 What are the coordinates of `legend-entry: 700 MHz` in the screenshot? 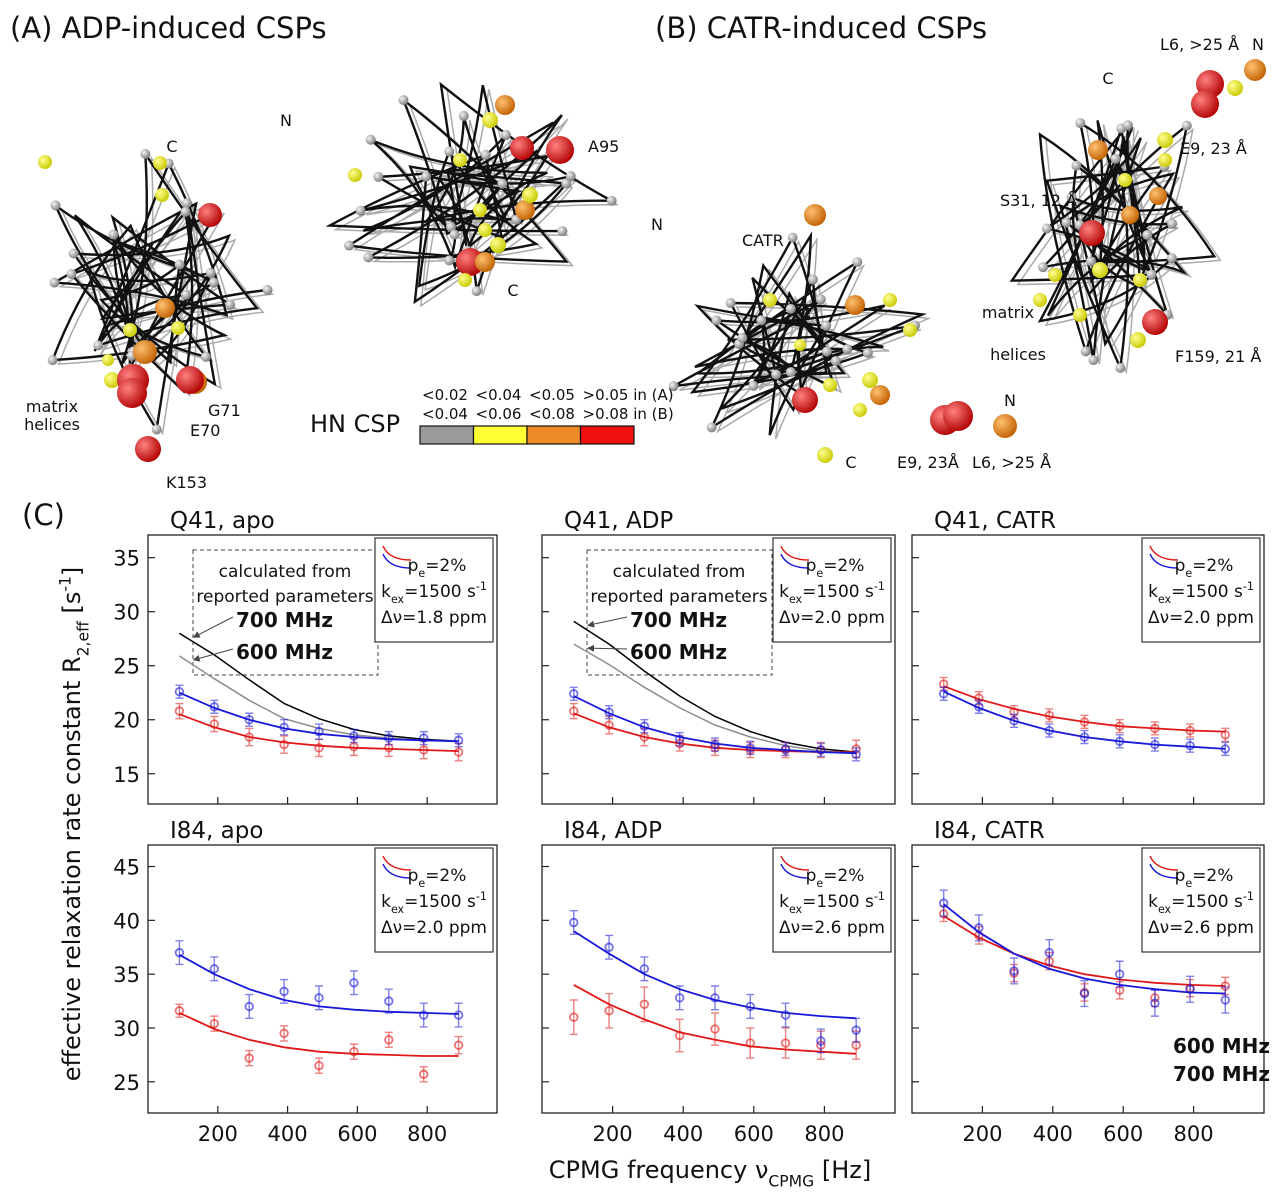 It's located at (1221, 1074).